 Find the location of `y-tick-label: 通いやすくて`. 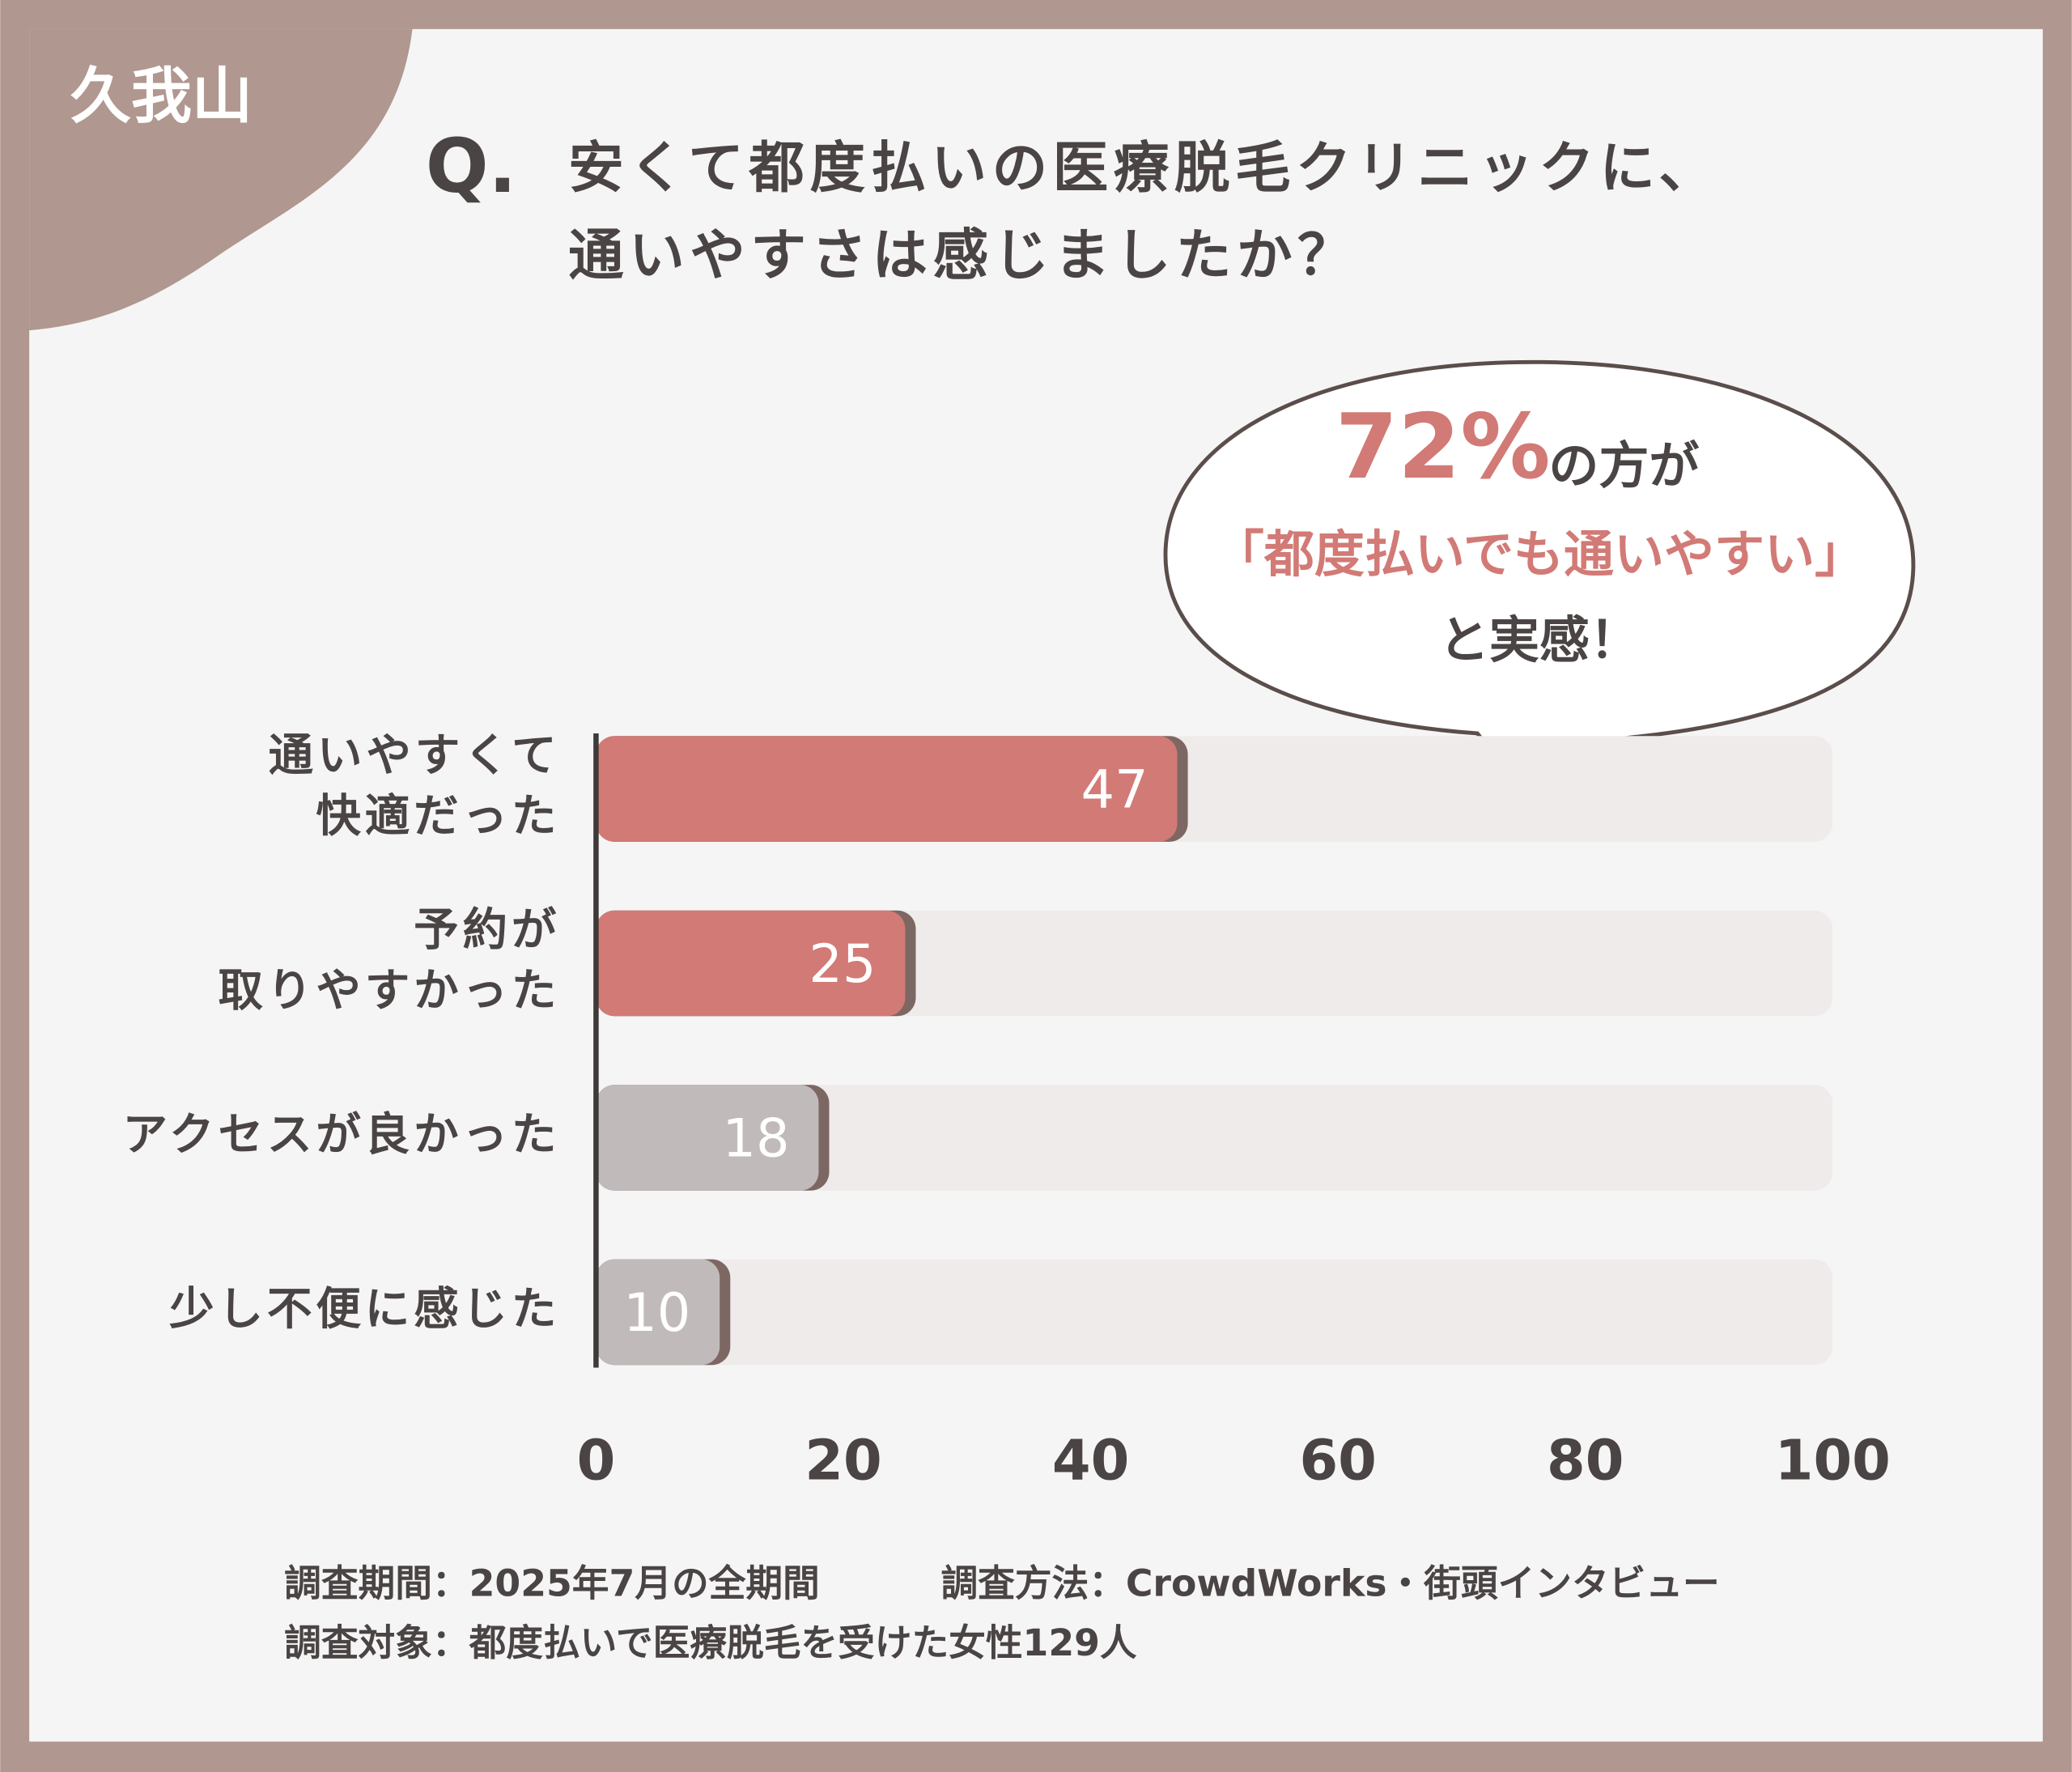

y-tick-label: 通いやすくて is located at coordinates (415, 756).